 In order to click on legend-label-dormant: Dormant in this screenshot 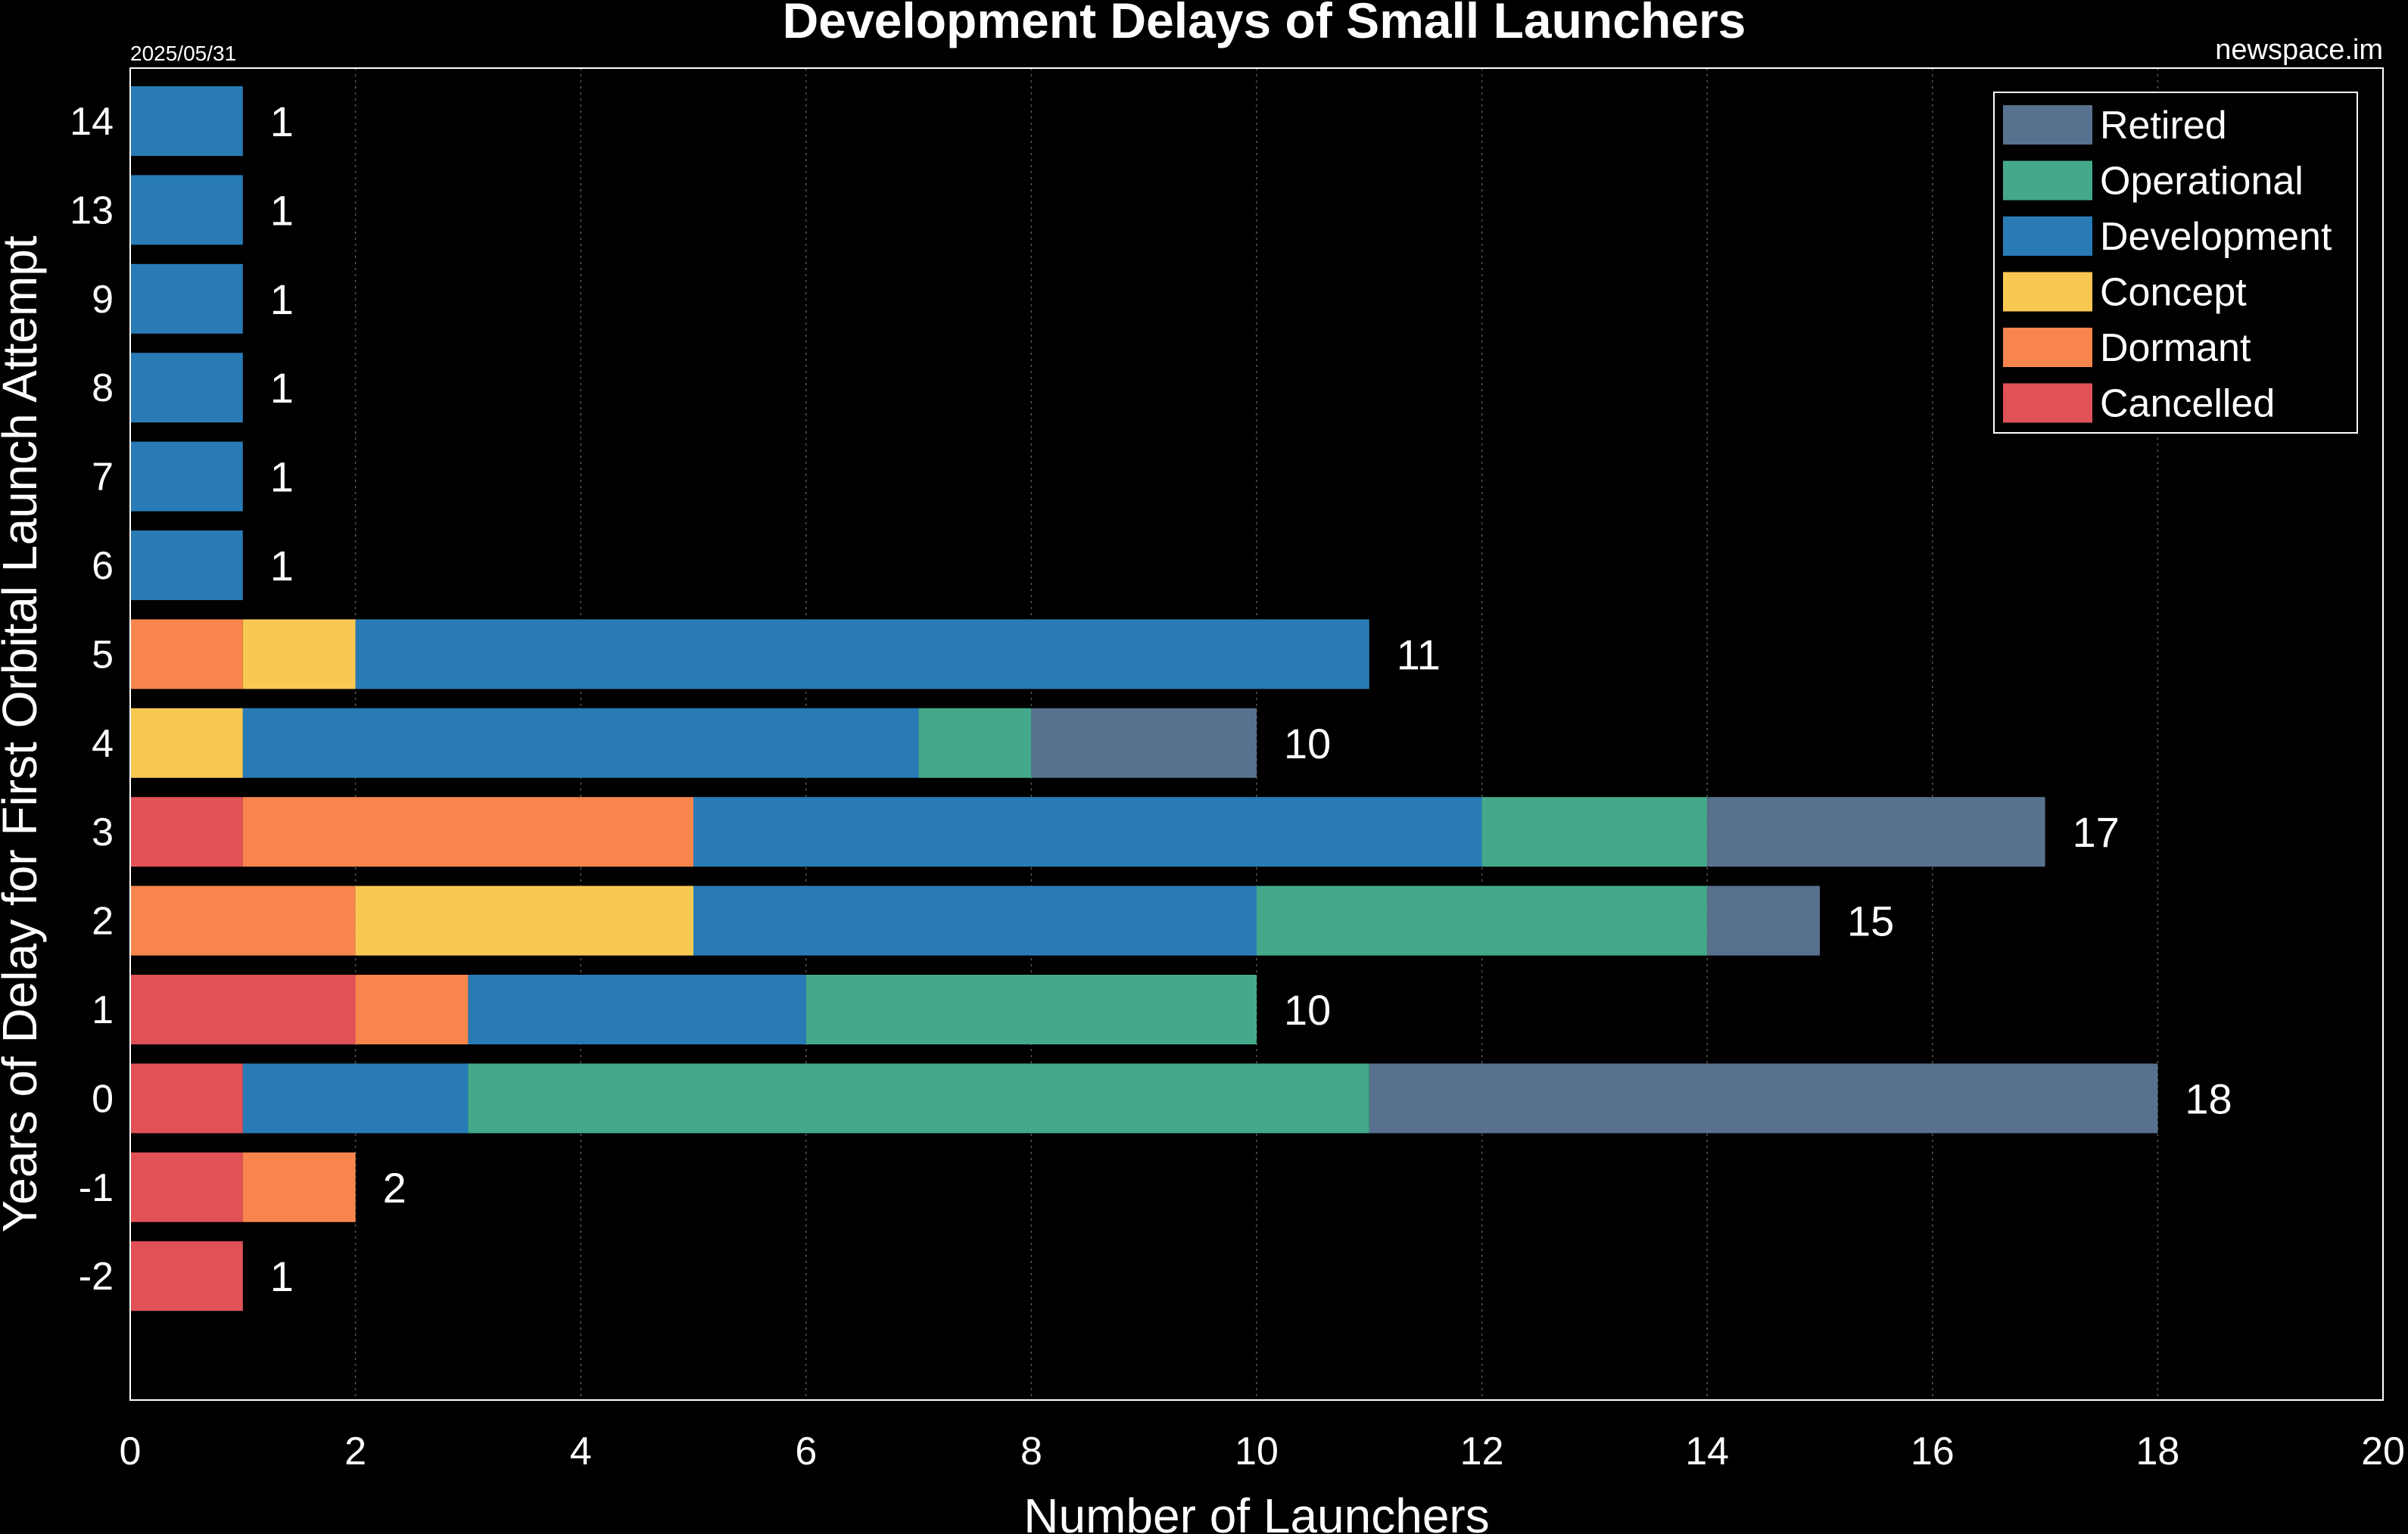, I will do `click(2175, 348)`.